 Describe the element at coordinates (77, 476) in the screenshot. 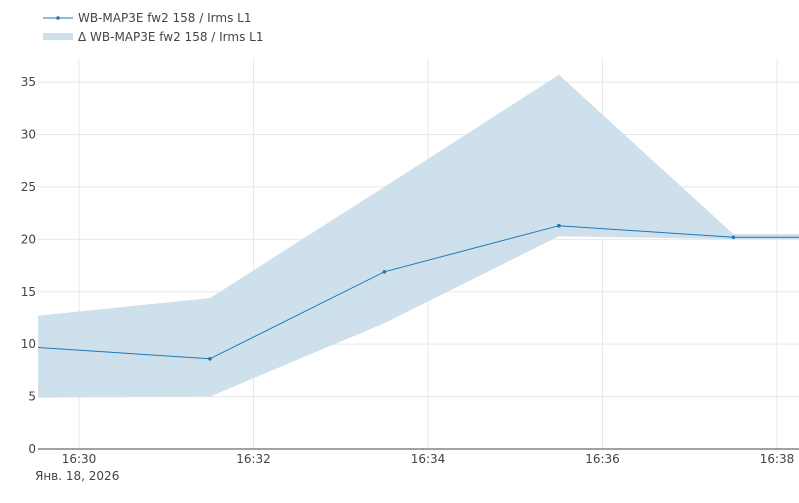

I see `x-date-label: Янв. 18, 2026` at that location.